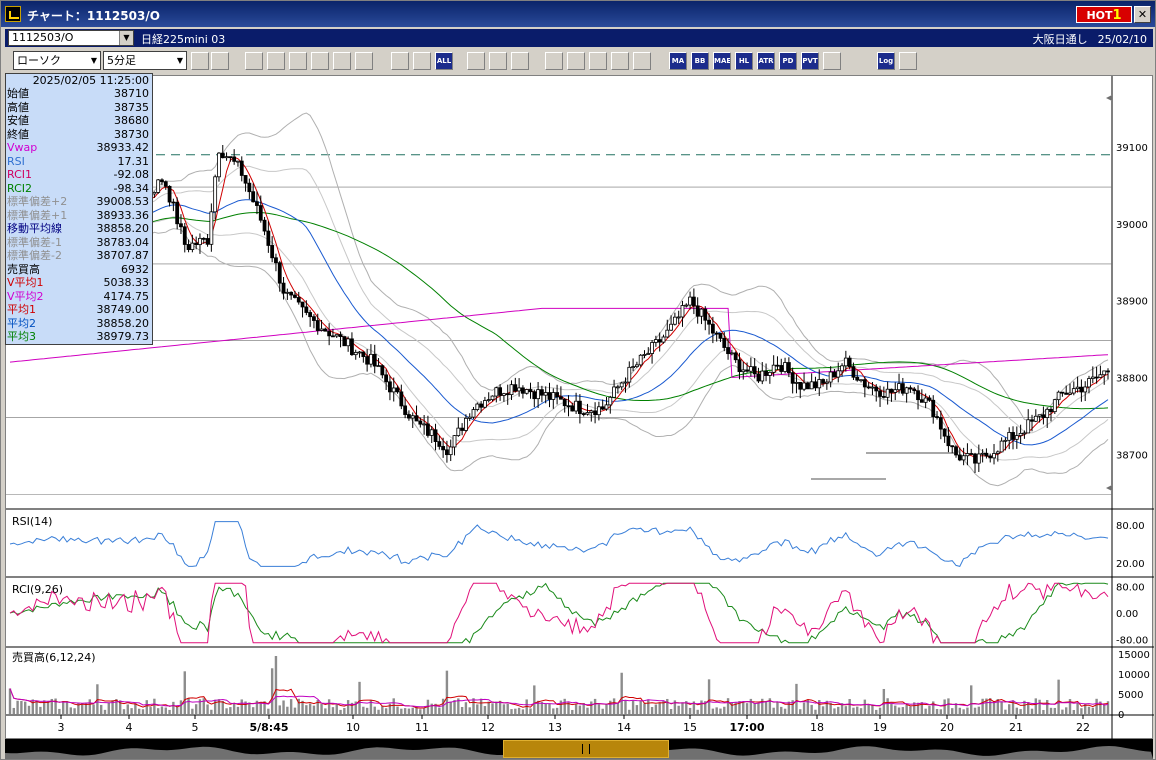 This screenshot has height=760, width=1156. Describe the element at coordinates (276, 61) in the screenshot. I see `link-icon` at that location.